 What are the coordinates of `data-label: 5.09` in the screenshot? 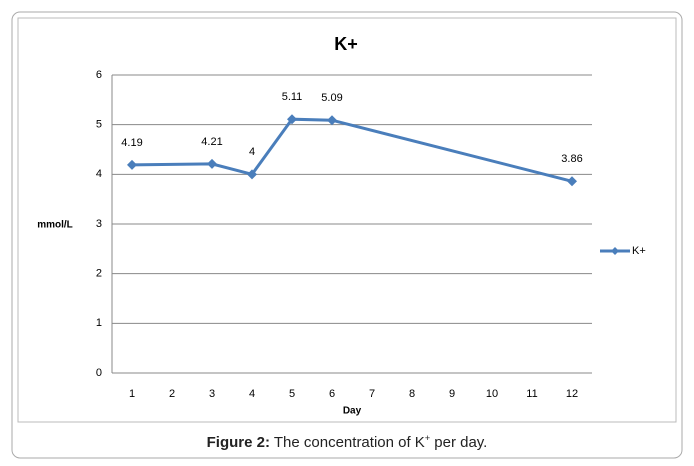 It's located at (331, 98).